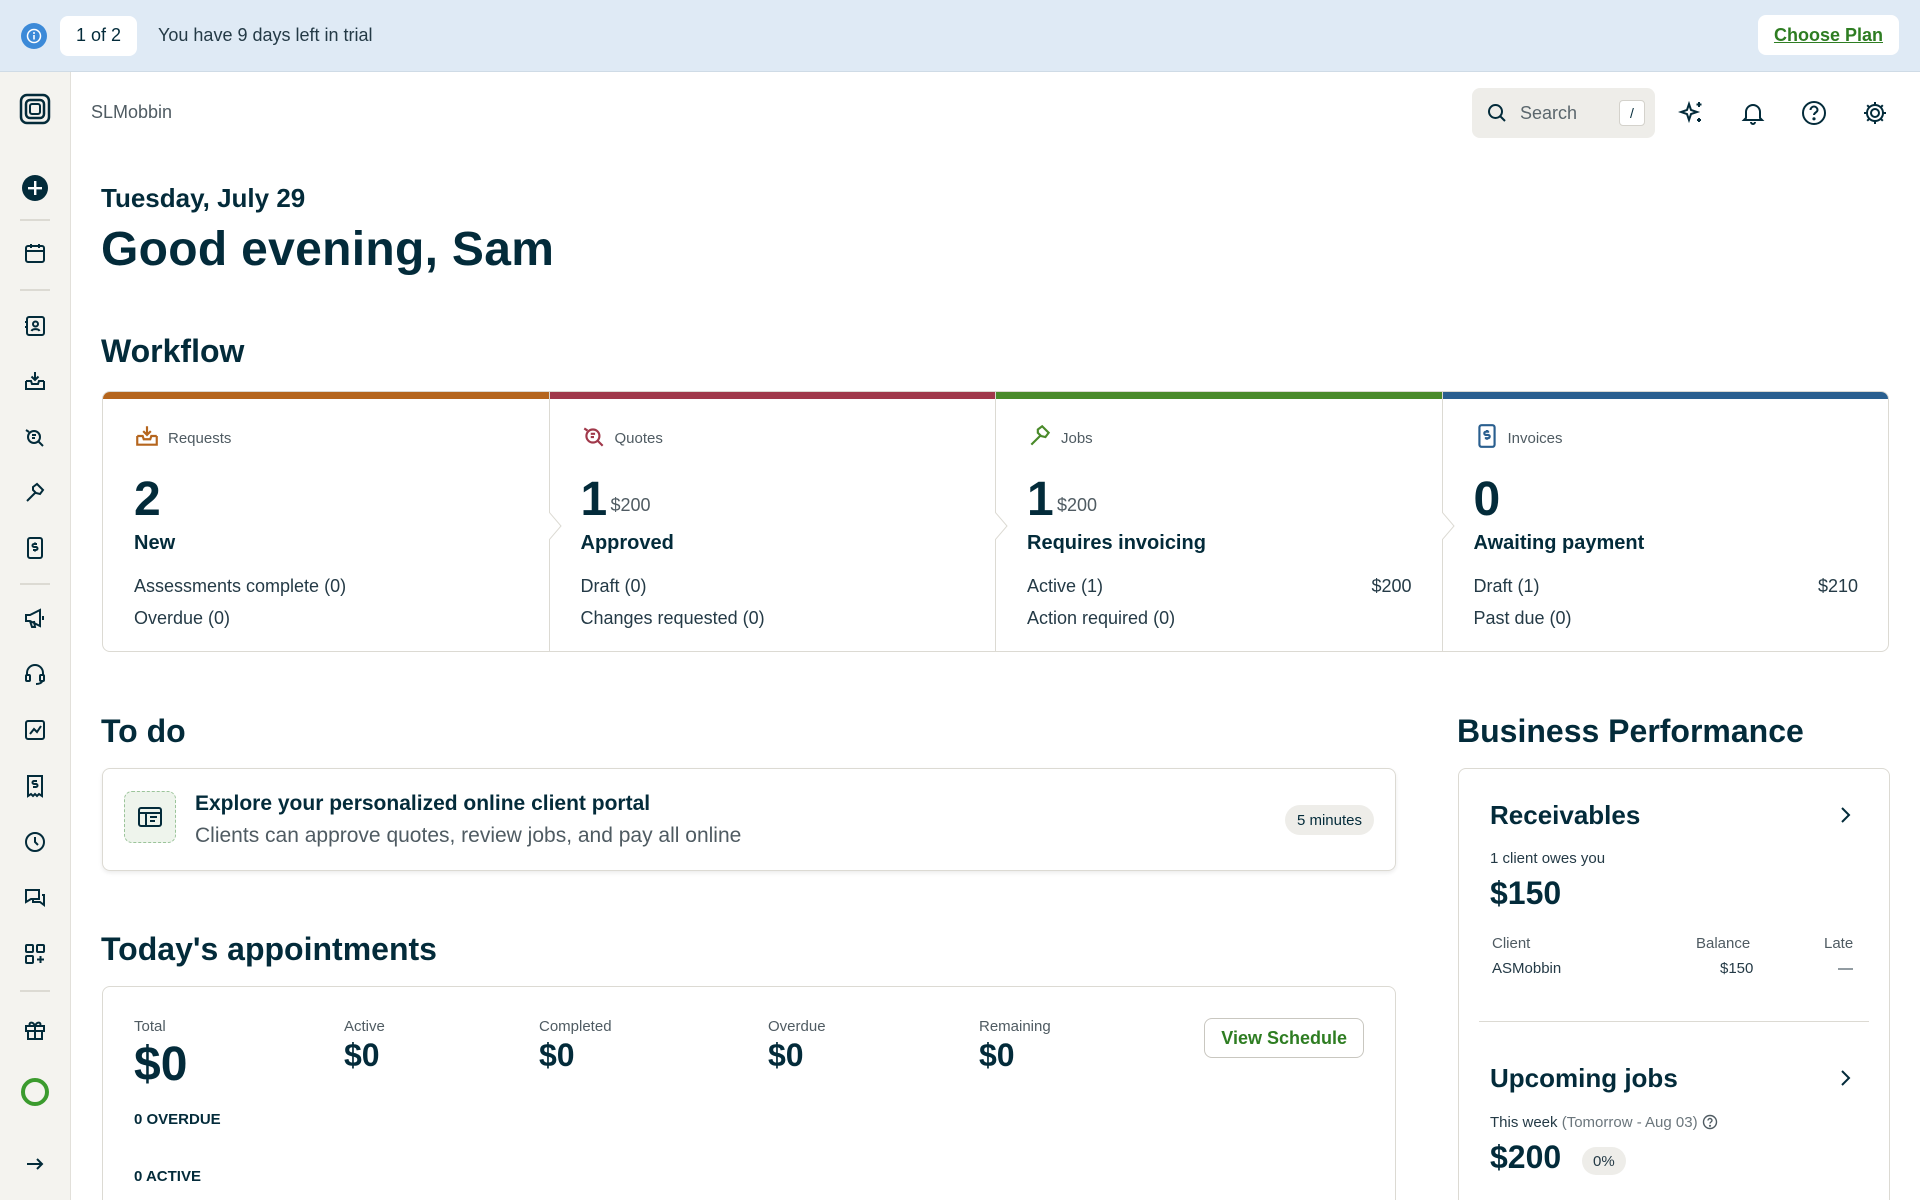 The height and width of the screenshot is (1200, 1920). What do you see at coordinates (575, 1045) in the screenshot?
I see `appt-stat-completed: Completed $0` at bounding box center [575, 1045].